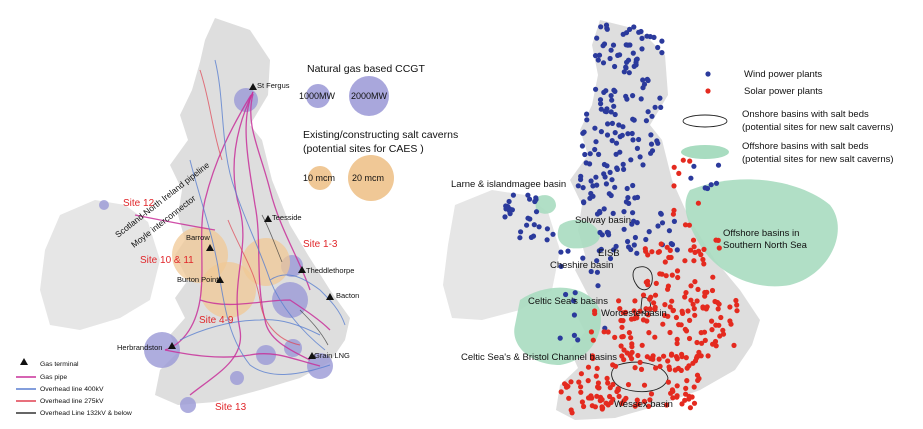 The width and height of the screenshot is (923, 429). What do you see at coordinates (250, 207) in the screenshot?
I see `overhead-275kv-network` at bounding box center [250, 207].